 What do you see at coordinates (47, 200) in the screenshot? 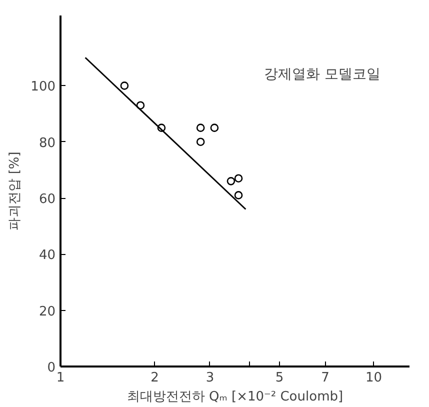
I see `y-tick-label: 60` at bounding box center [47, 200].